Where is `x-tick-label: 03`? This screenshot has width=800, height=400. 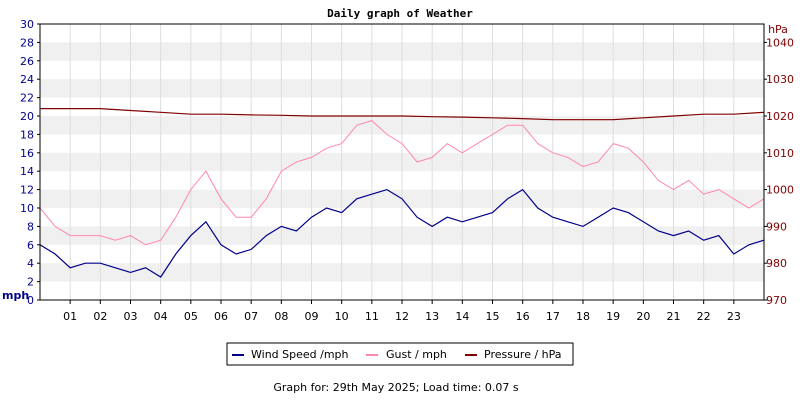
x-tick-label: 03 is located at coordinates (131, 316).